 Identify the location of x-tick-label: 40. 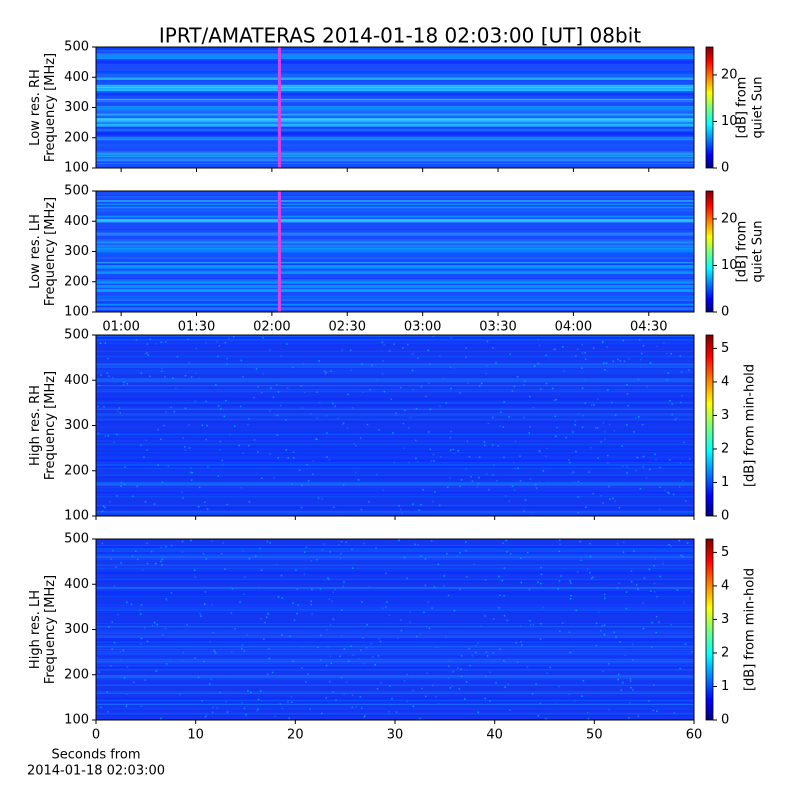
(494, 735).